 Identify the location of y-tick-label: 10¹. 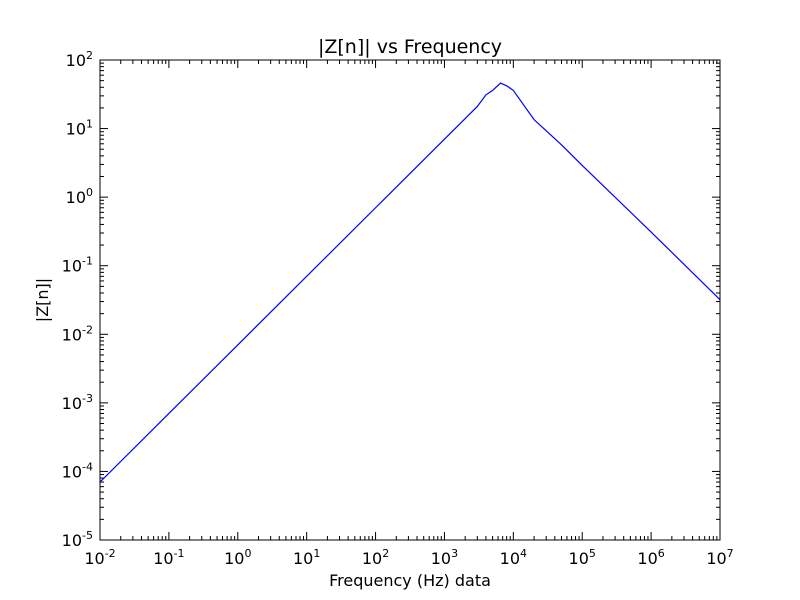
(79, 128).